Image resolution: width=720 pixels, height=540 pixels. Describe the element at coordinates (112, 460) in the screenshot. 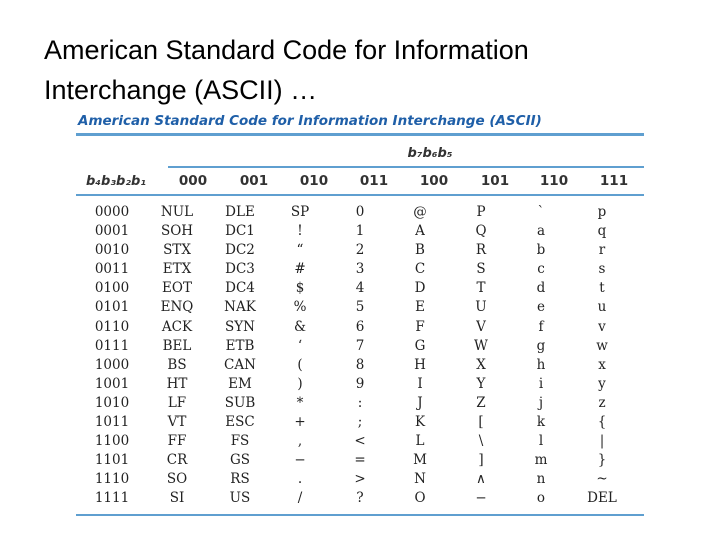

I see `row-bits-cell: 1101` at that location.